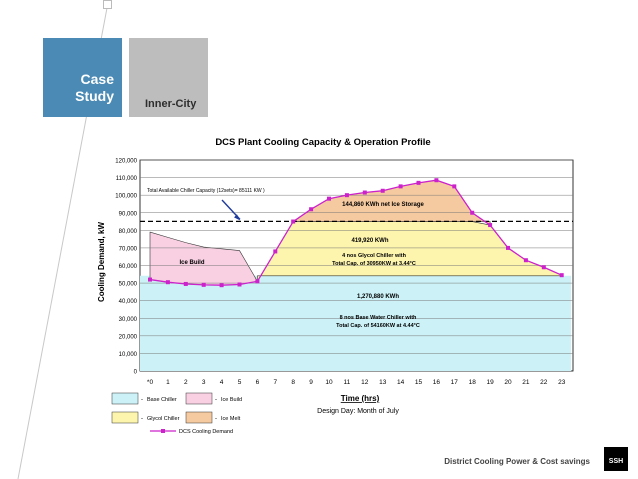 The width and height of the screenshot is (638, 479). Describe the element at coordinates (125, 417) in the screenshot. I see `legend-swatch-glycol` at that location.